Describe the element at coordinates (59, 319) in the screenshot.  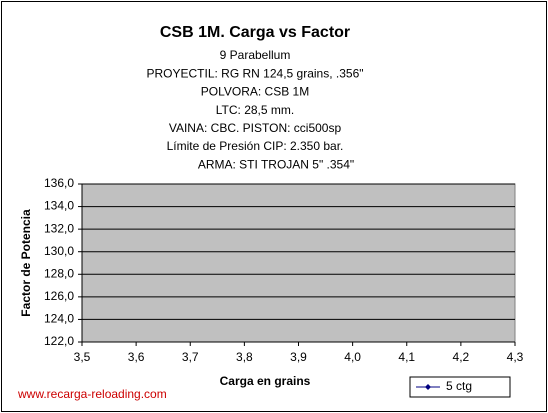
I see `y-tick-label: 124,0` at that location.